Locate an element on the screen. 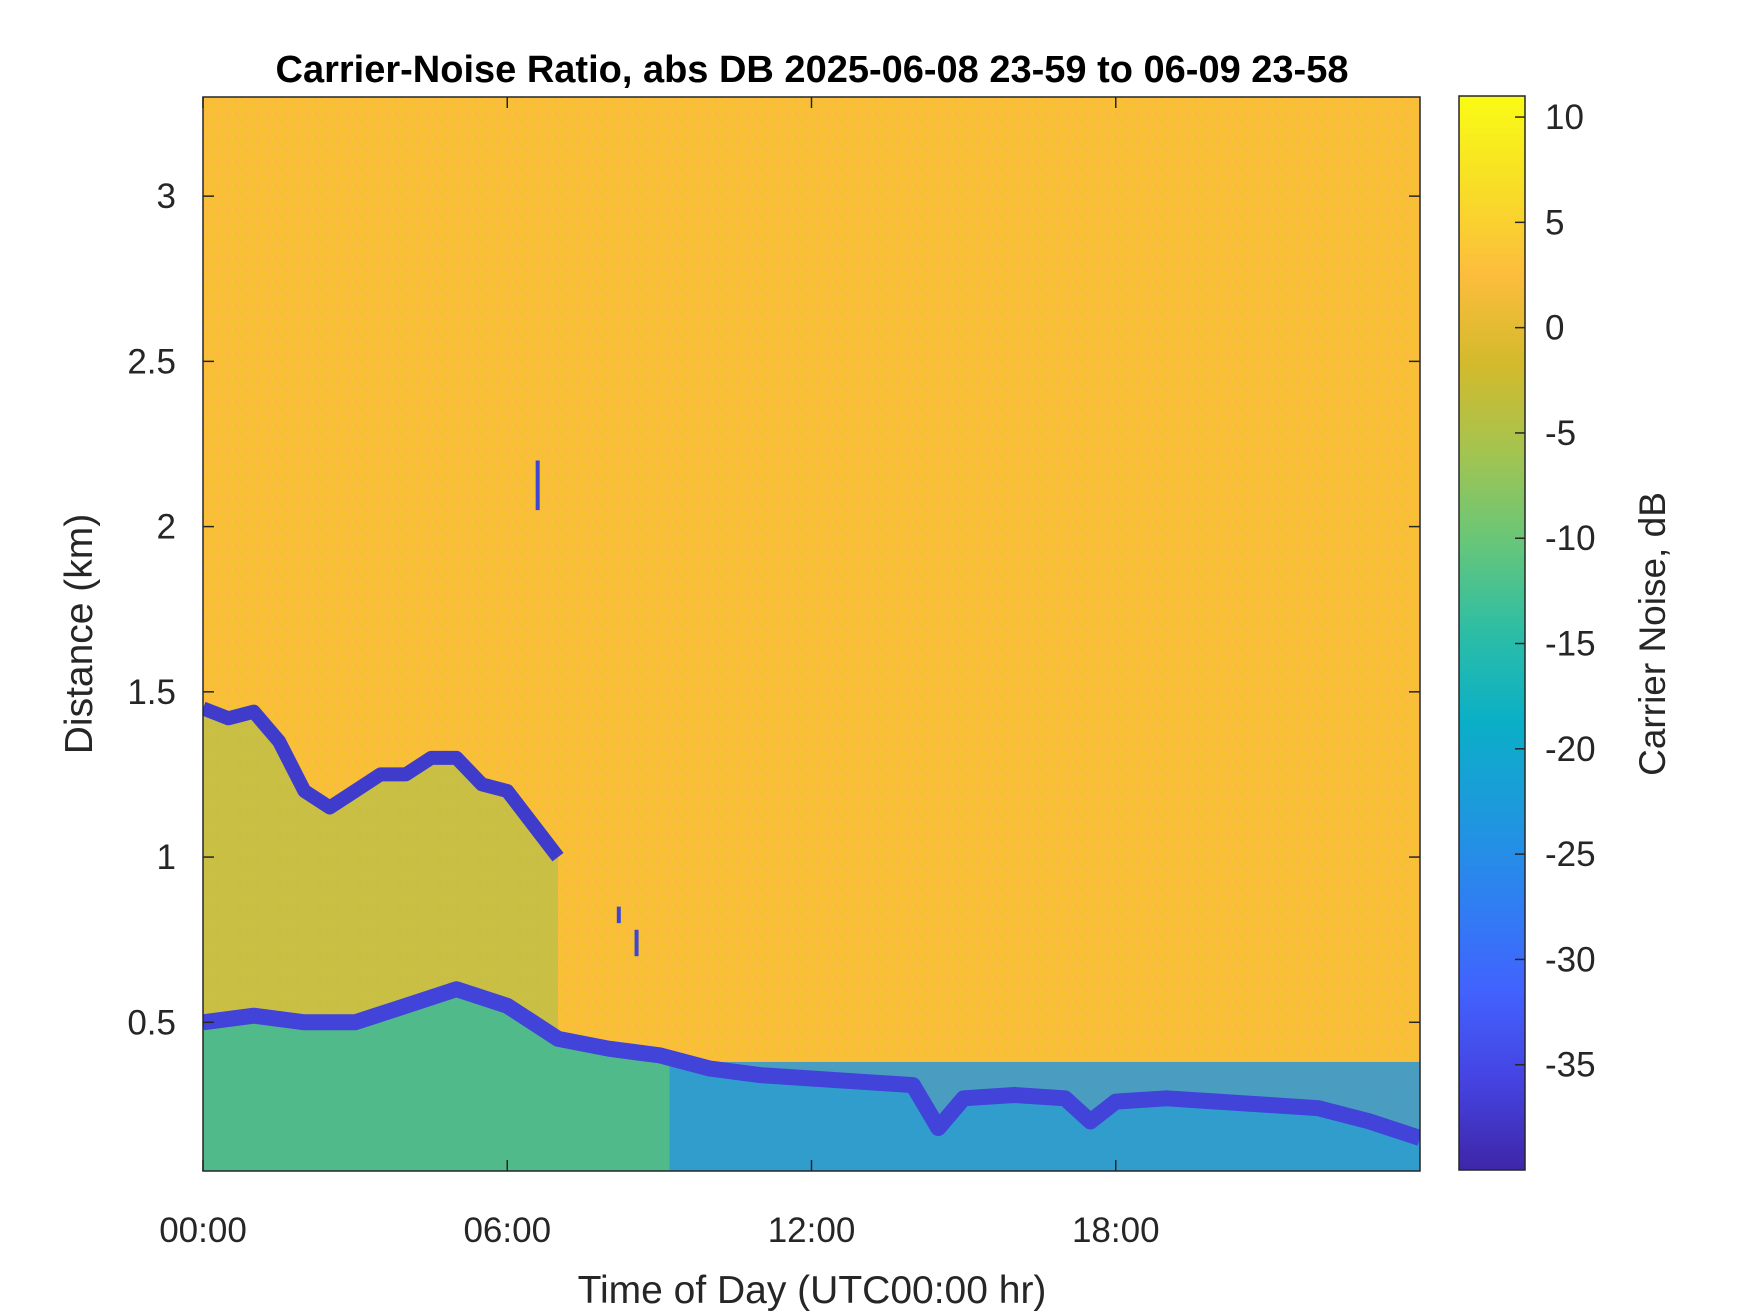 This screenshot has width=1750, height=1313. boundary-layer-top-line is located at coordinates (383, 781).